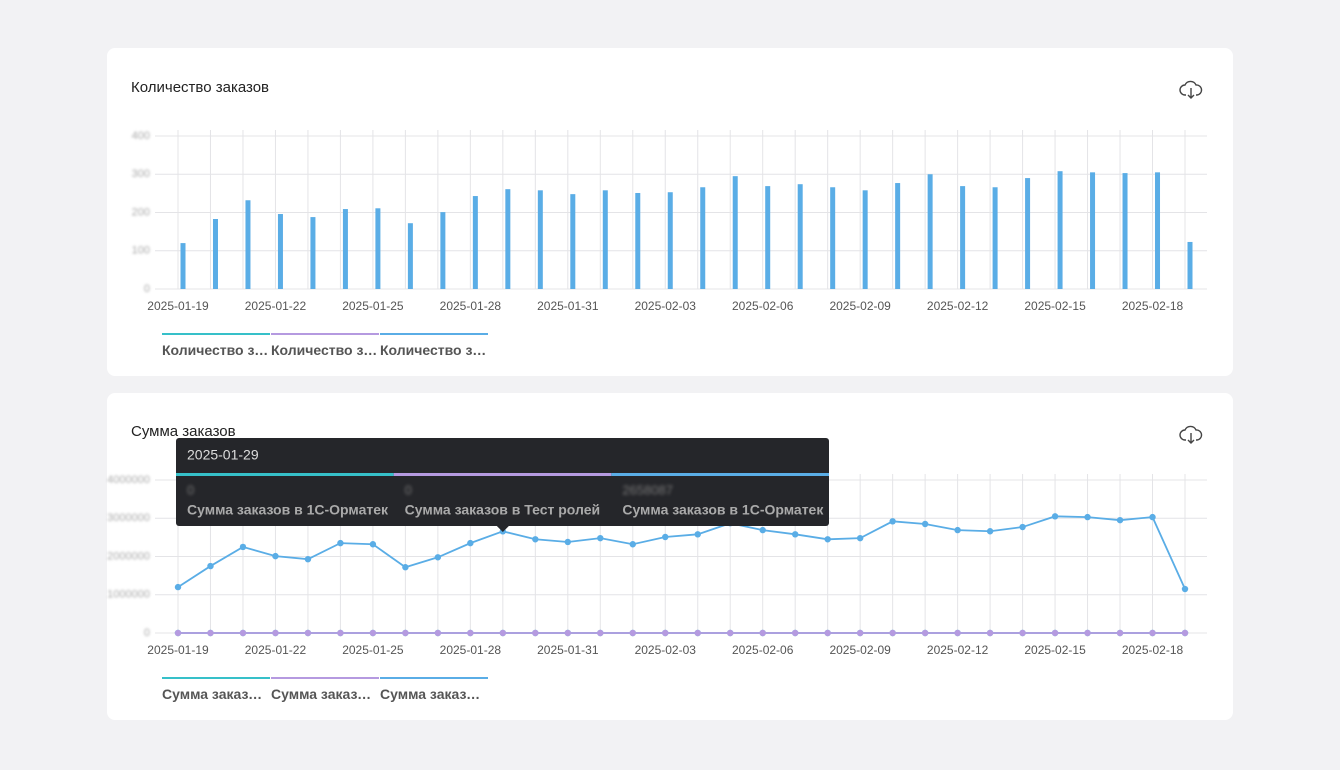  I want to click on y-tick-label: 1000000, so click(128, 595).